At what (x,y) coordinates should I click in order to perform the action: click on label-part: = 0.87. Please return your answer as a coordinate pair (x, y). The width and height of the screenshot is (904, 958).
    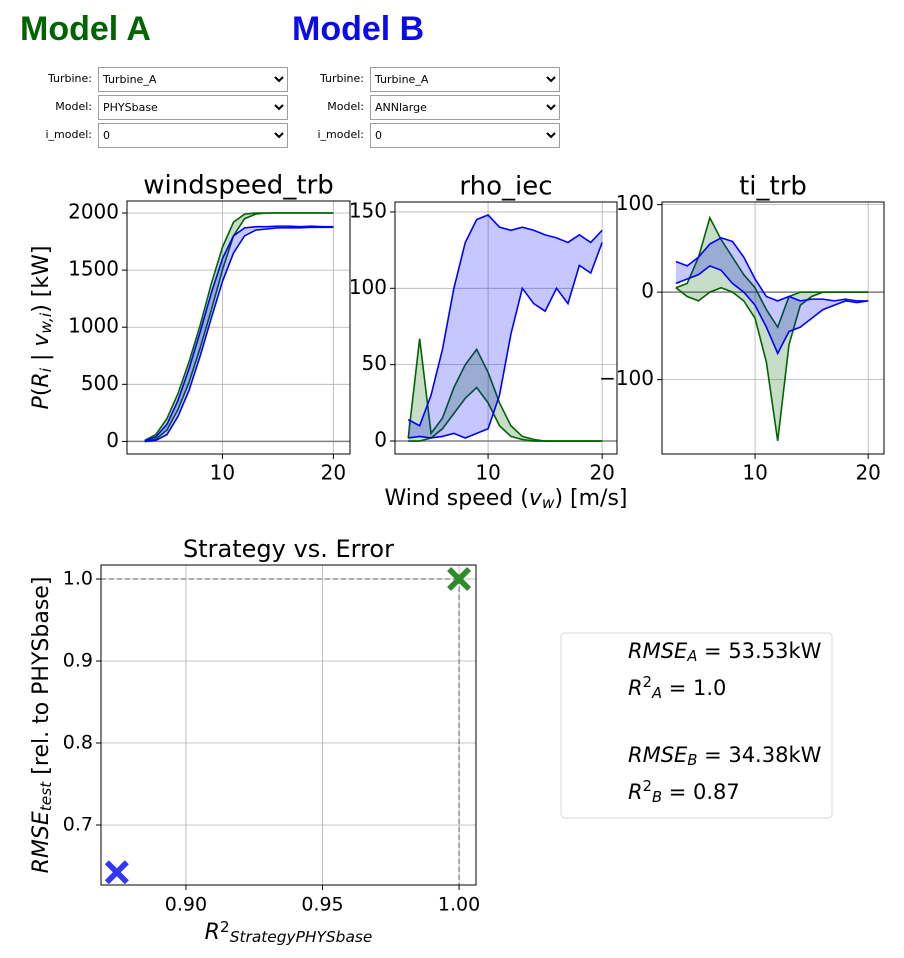
    Looking at the image, I should click on (701, 792).